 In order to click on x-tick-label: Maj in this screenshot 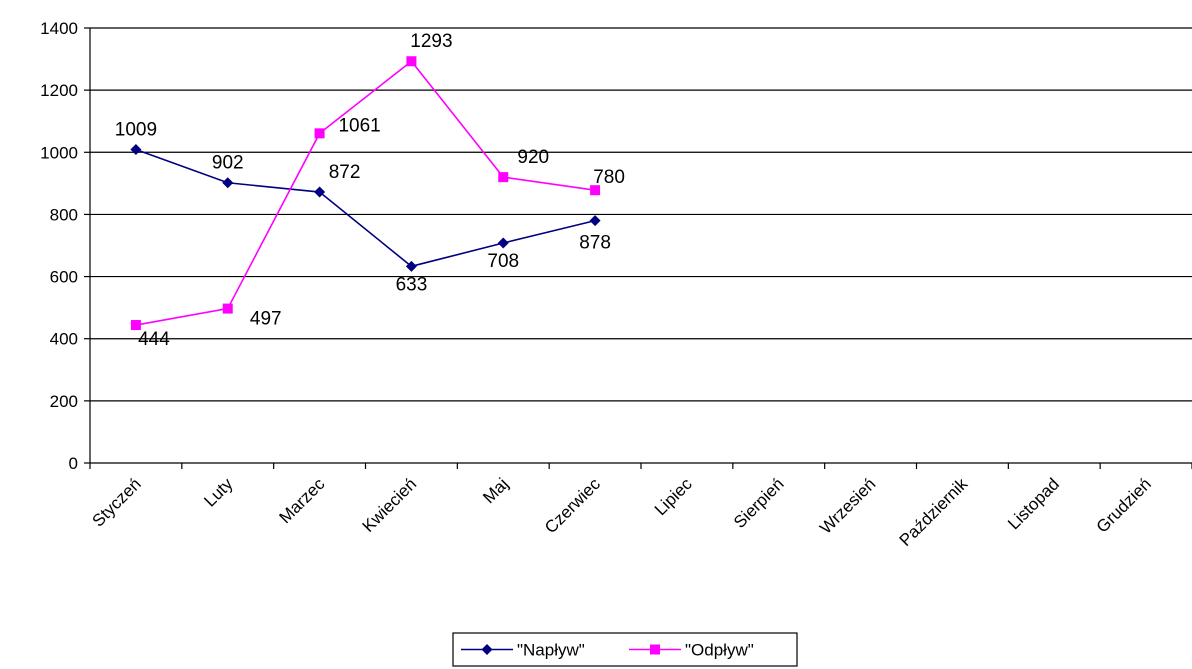, I will do `click(495, 490)`.